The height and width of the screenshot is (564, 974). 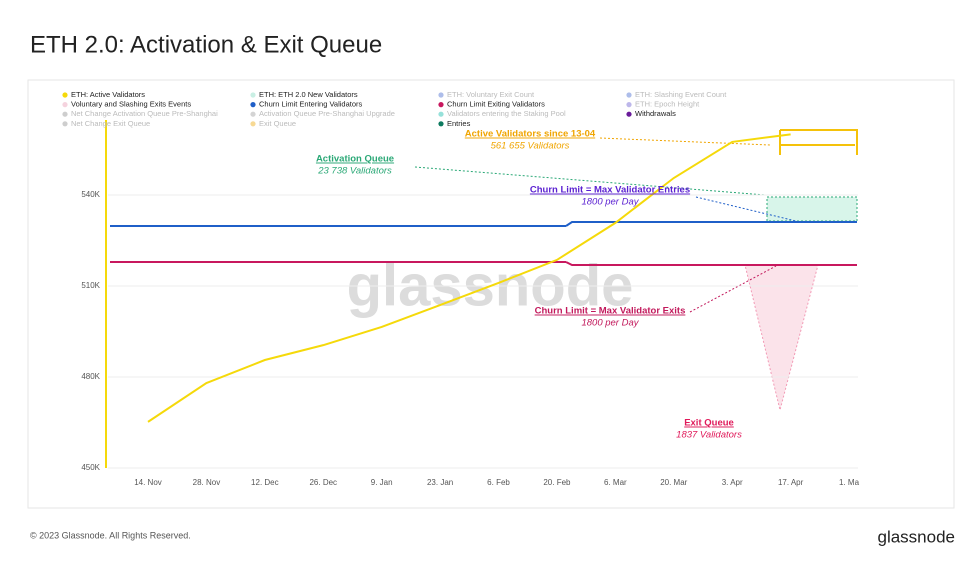 What do you see at coordinates (144, 113) in the screenshot?
I see `legend-label: Net Change Activation Queue Pre-Shanghai` at bounding box center [144, 113].